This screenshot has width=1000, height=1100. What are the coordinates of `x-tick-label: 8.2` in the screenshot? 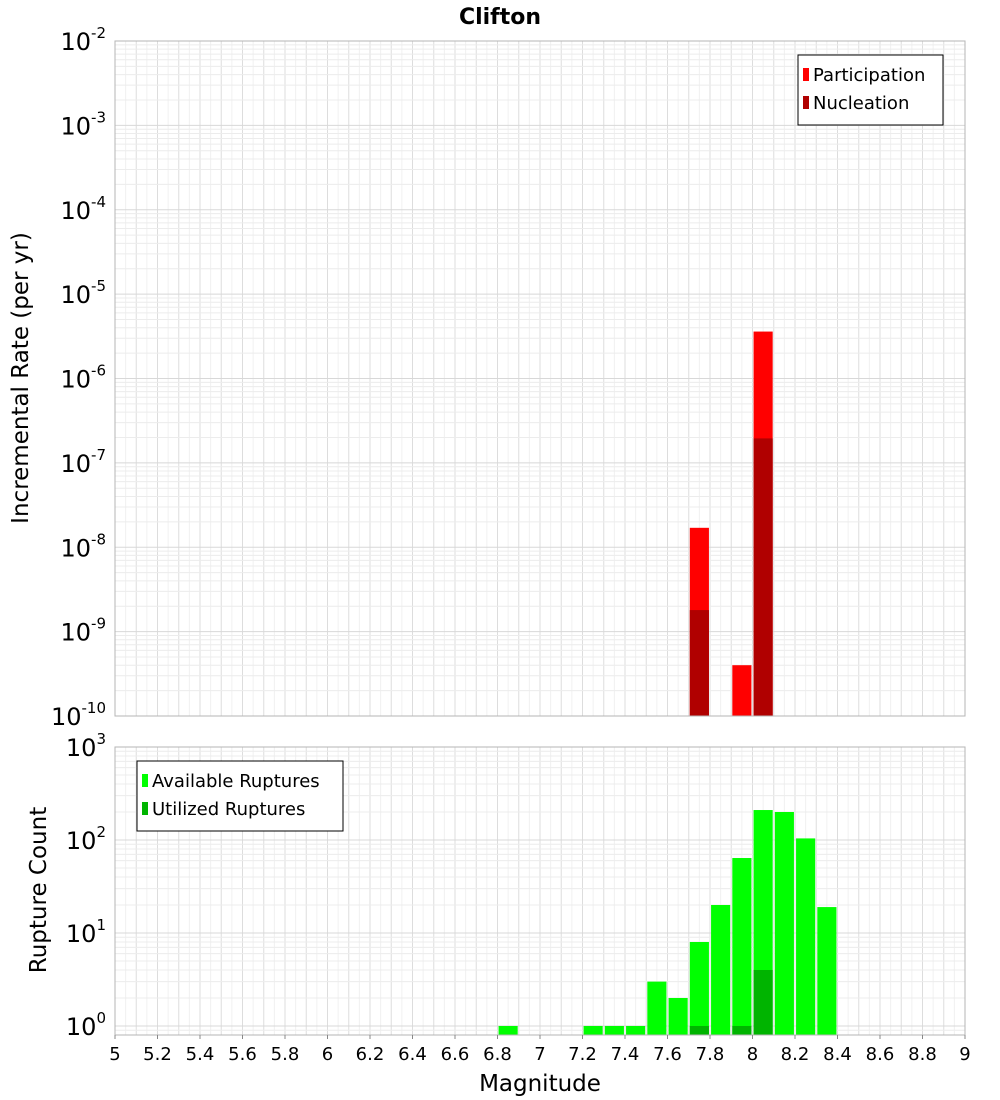 It's located at (795, 1054).